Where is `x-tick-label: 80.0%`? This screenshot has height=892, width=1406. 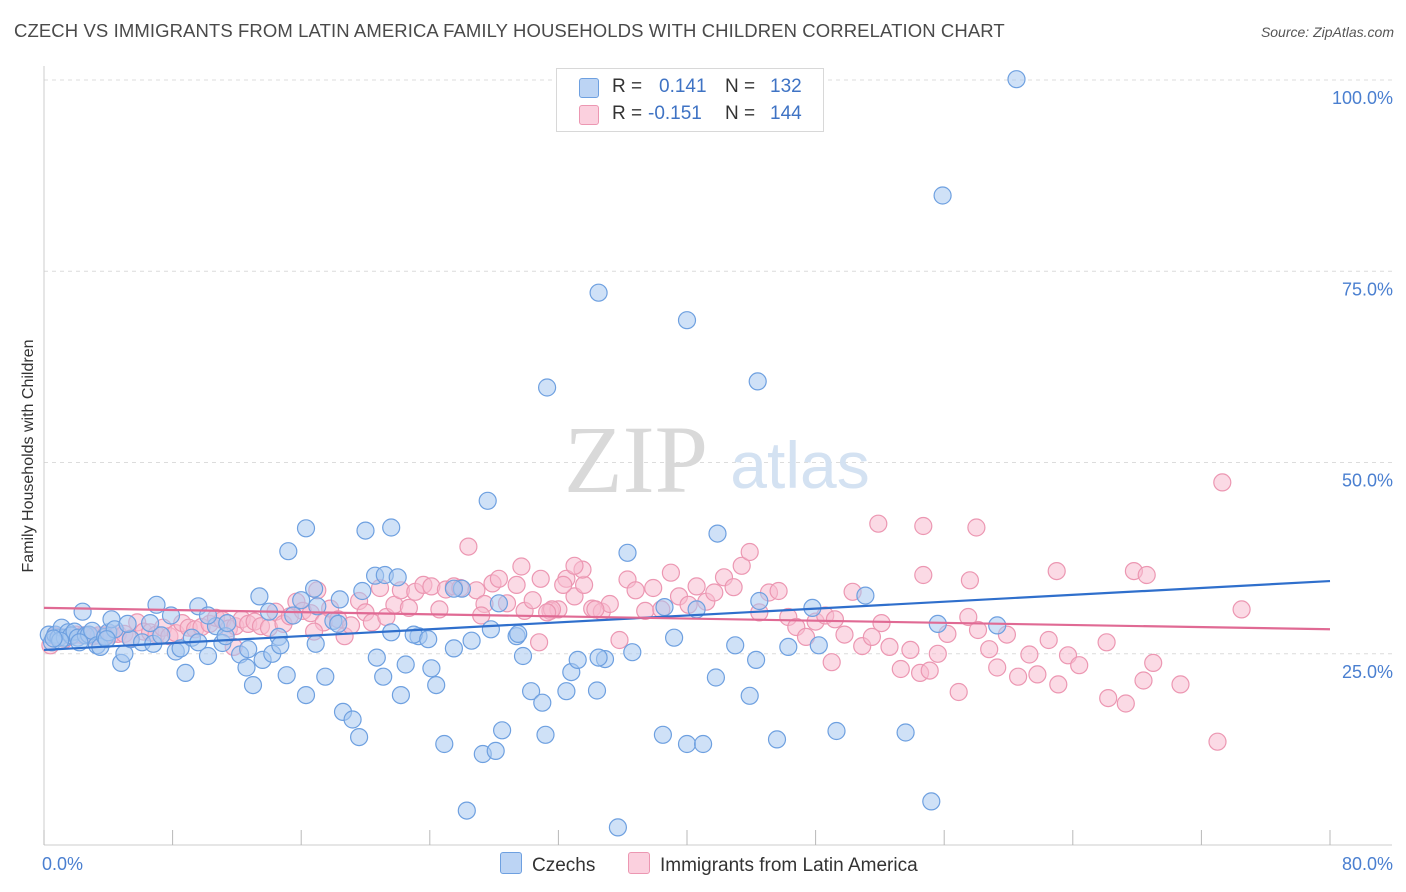
x-tick-label: 80.0% is located at coordinates (1367, 864).